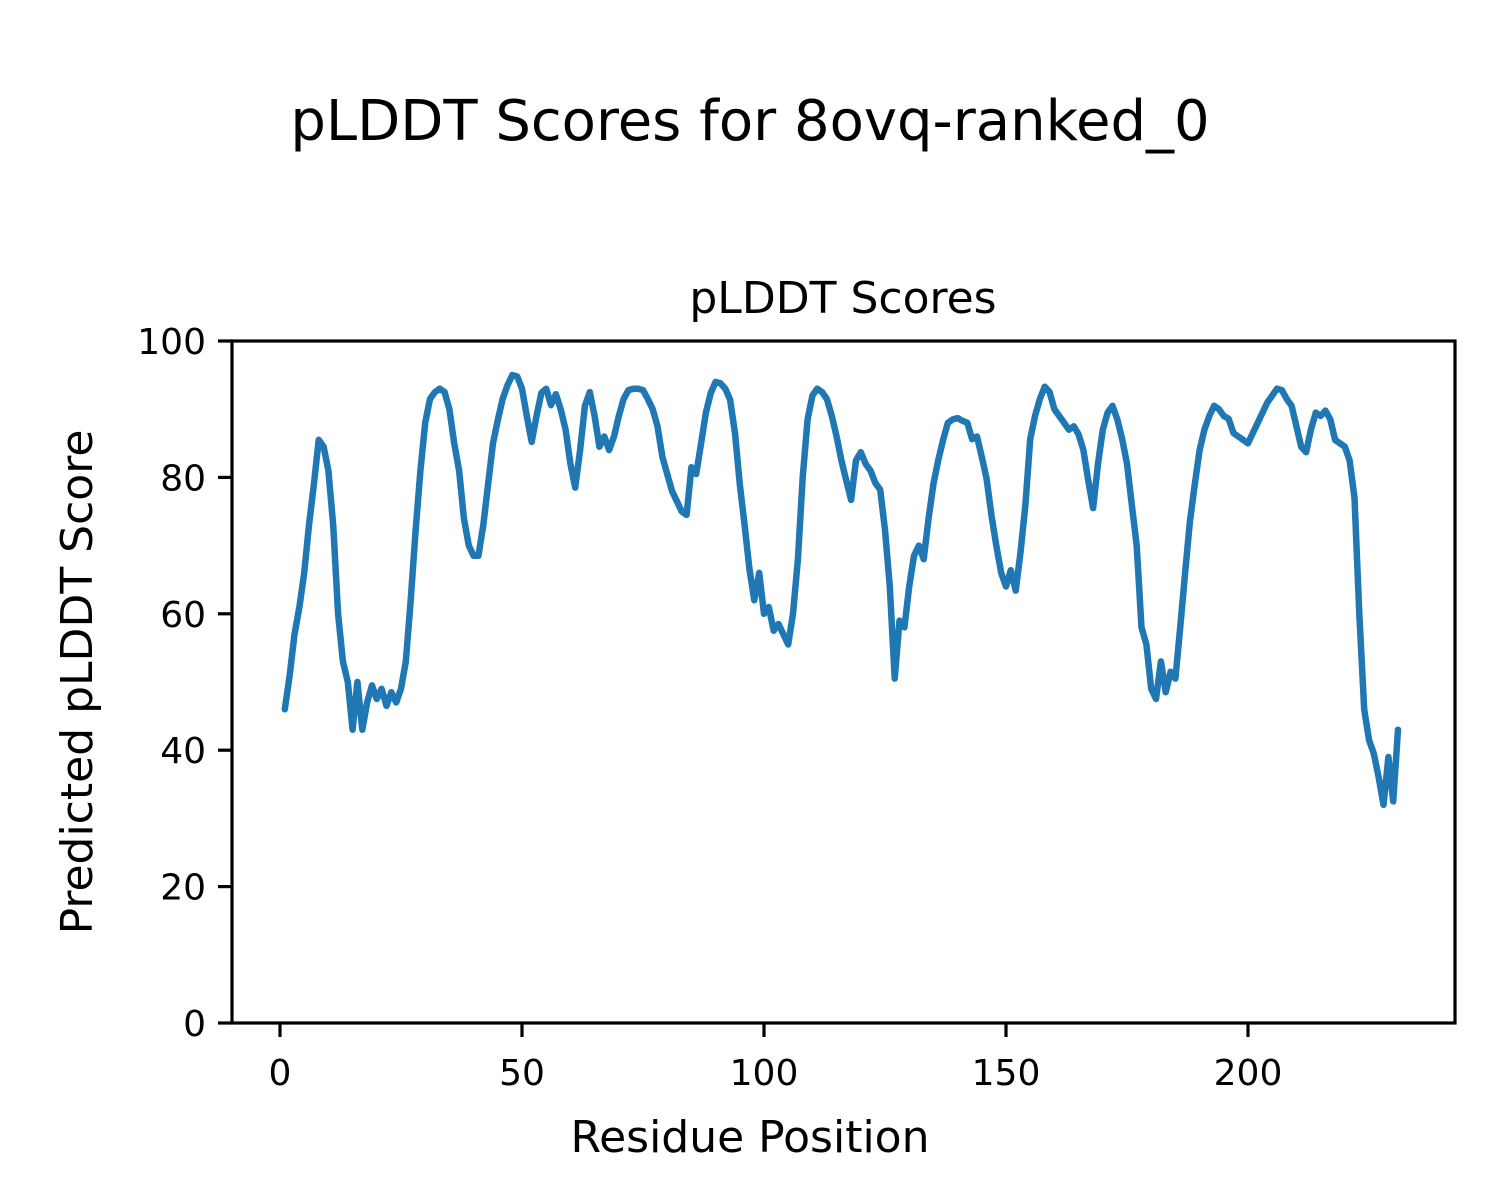 Image resolution: width=1500 pixels, height=1200 pixels. Describe the element at coordinates (77, 682) in the screenshot. I see `y-axis-label: Predicted pLDDT Score` at that location.